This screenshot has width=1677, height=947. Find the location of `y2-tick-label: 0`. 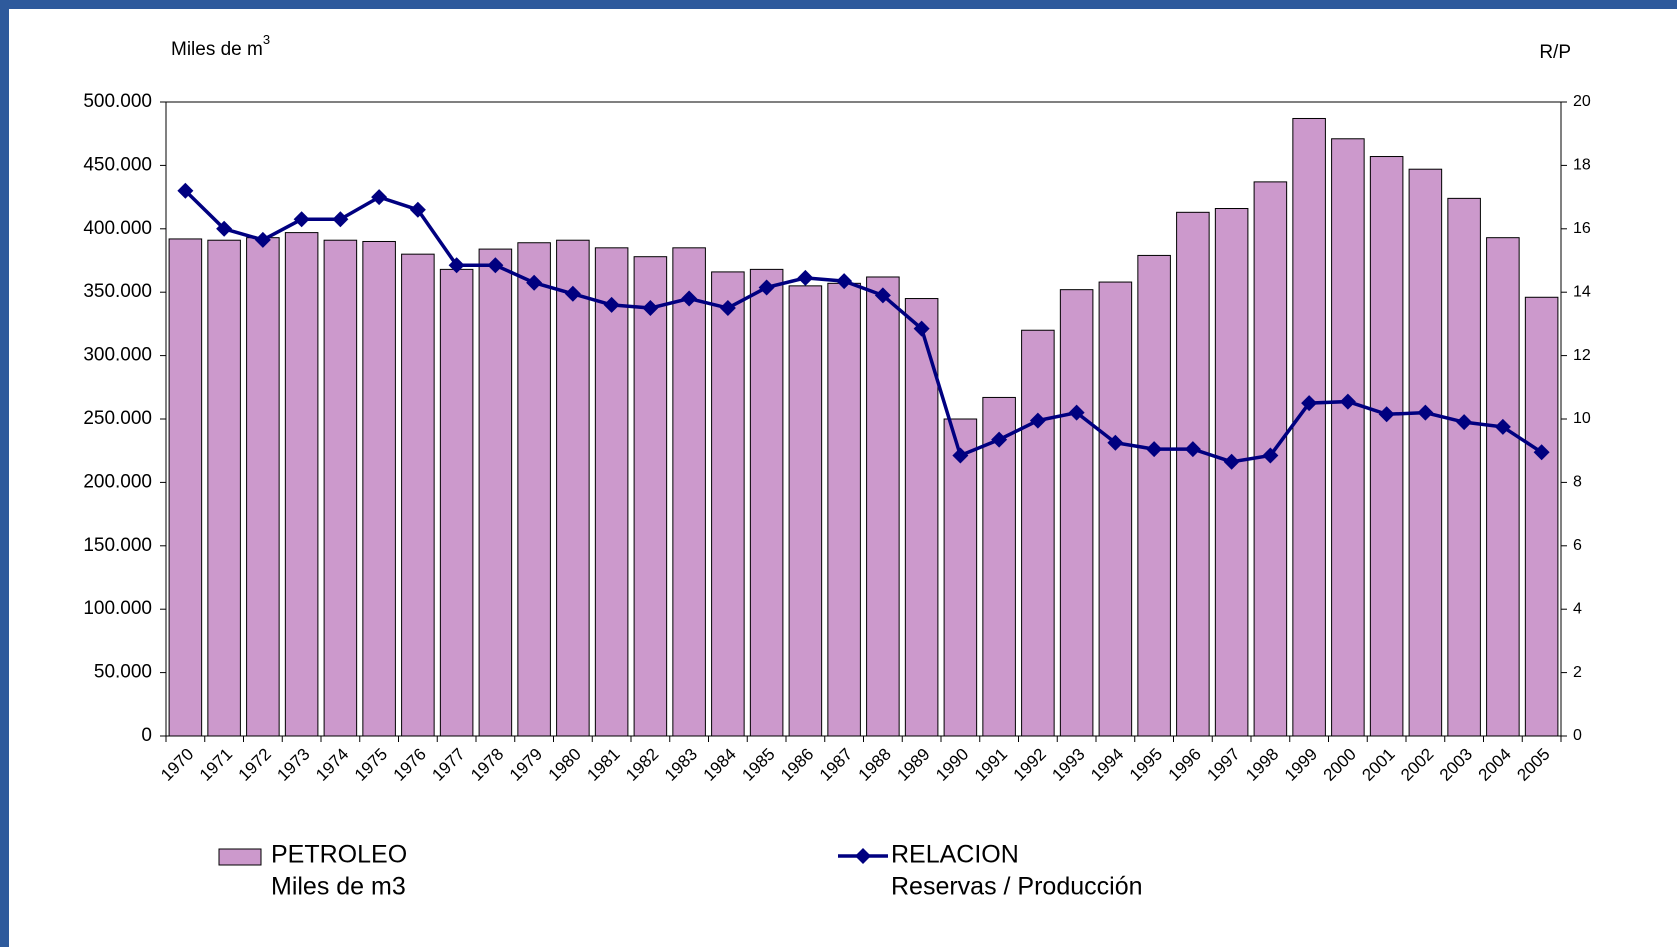

y2-tick-label: 0 is located at coordinates (1577, 735).